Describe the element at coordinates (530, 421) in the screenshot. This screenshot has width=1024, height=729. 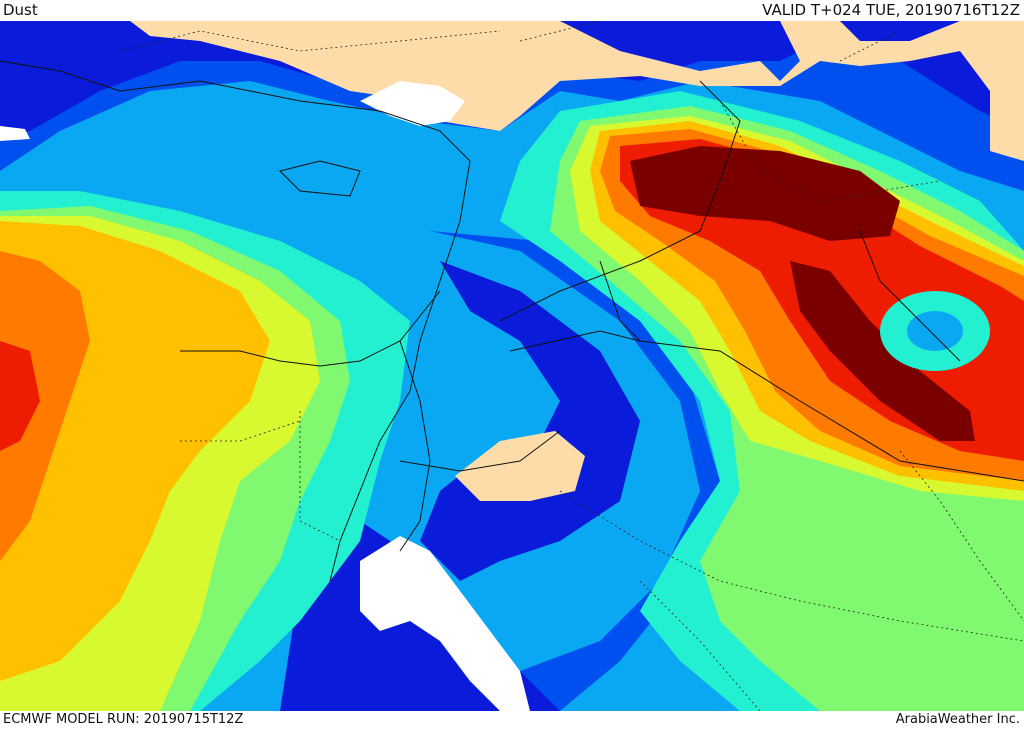
I see `dust-level-0-red-sea` at that location.